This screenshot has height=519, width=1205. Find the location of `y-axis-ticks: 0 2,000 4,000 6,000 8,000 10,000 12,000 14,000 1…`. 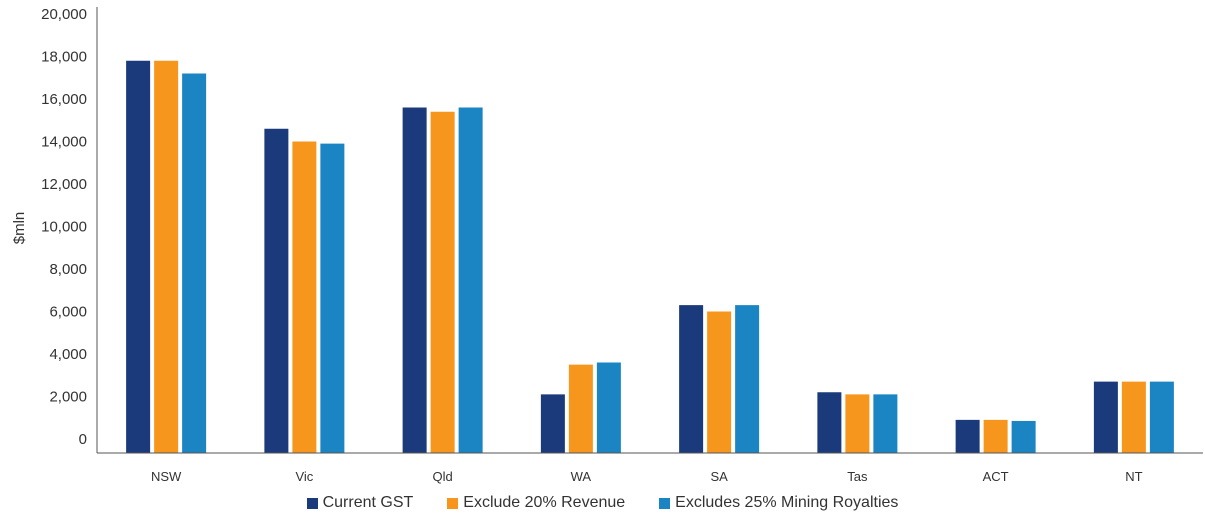

y-axis-ticks: 0 2,000 4,000 6,000 8,000 10,000 12,000 14,000 1… is located at coordinates (64, 227).